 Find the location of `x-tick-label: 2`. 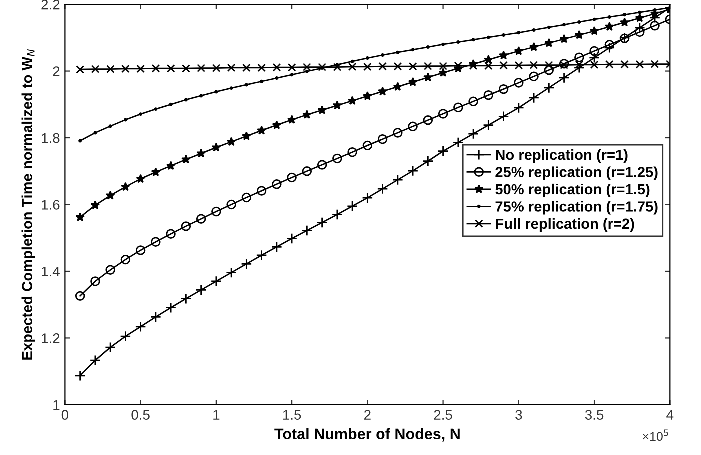

x-tick-label: 2 is located at coordinates (367, 415).